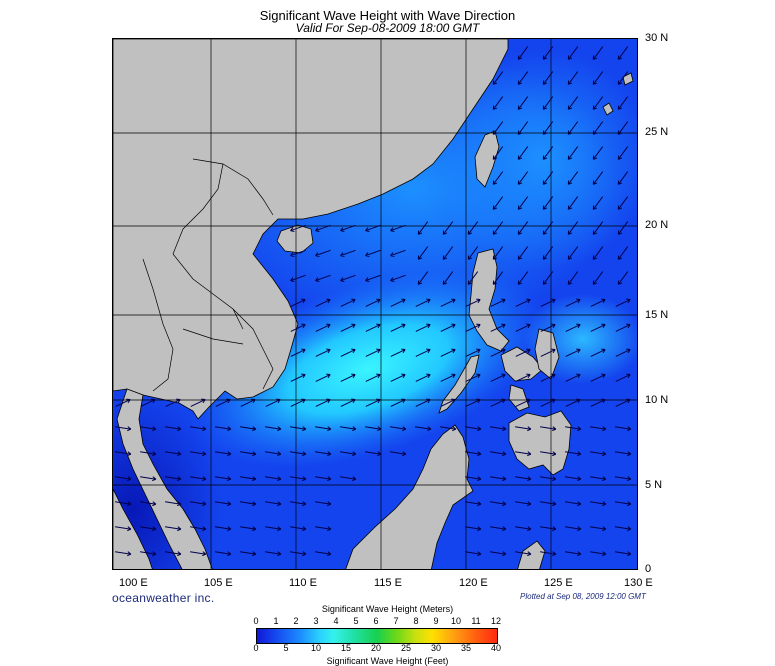 Image resolution: width=775 pixels, height=666 pixels. Describe the element at coordinates (388, 583) in the screenshot. I see `lon-label-115e: 115 E` at that location.